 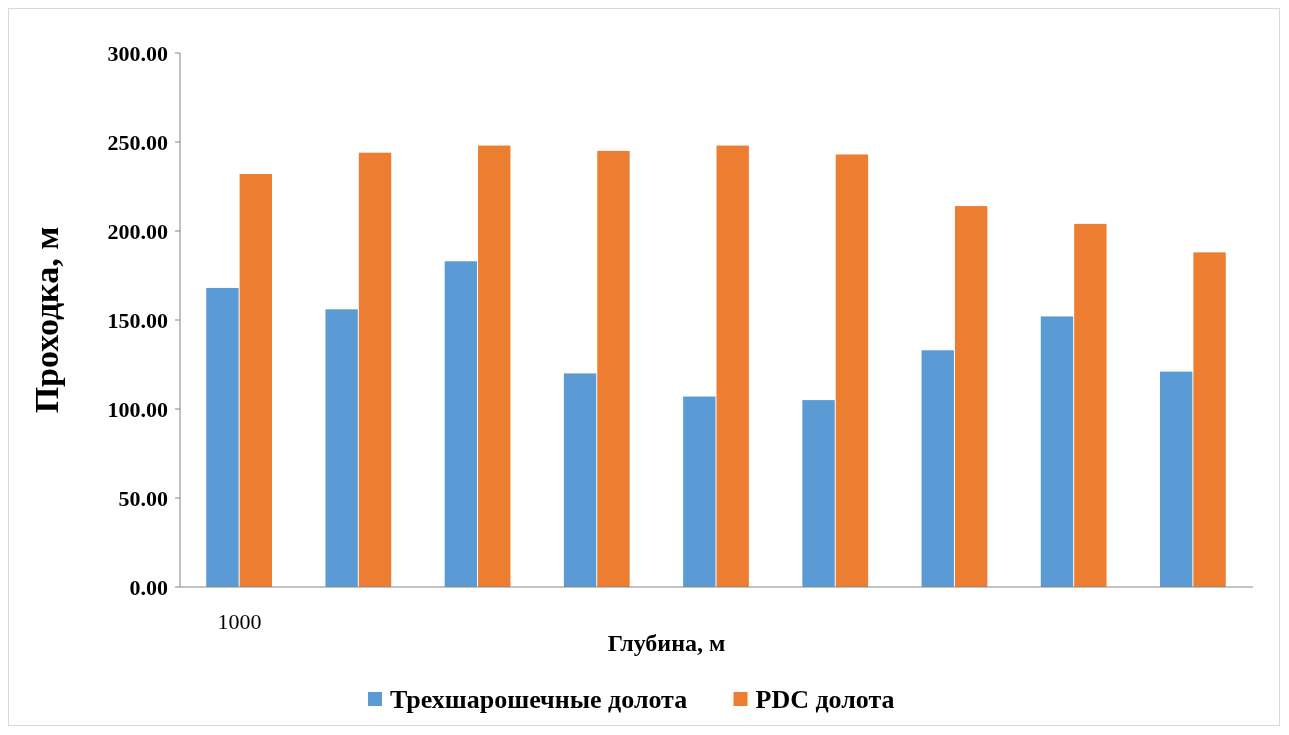 I want to click on y-tick-label: 0.00, so click(x=148, y=587).